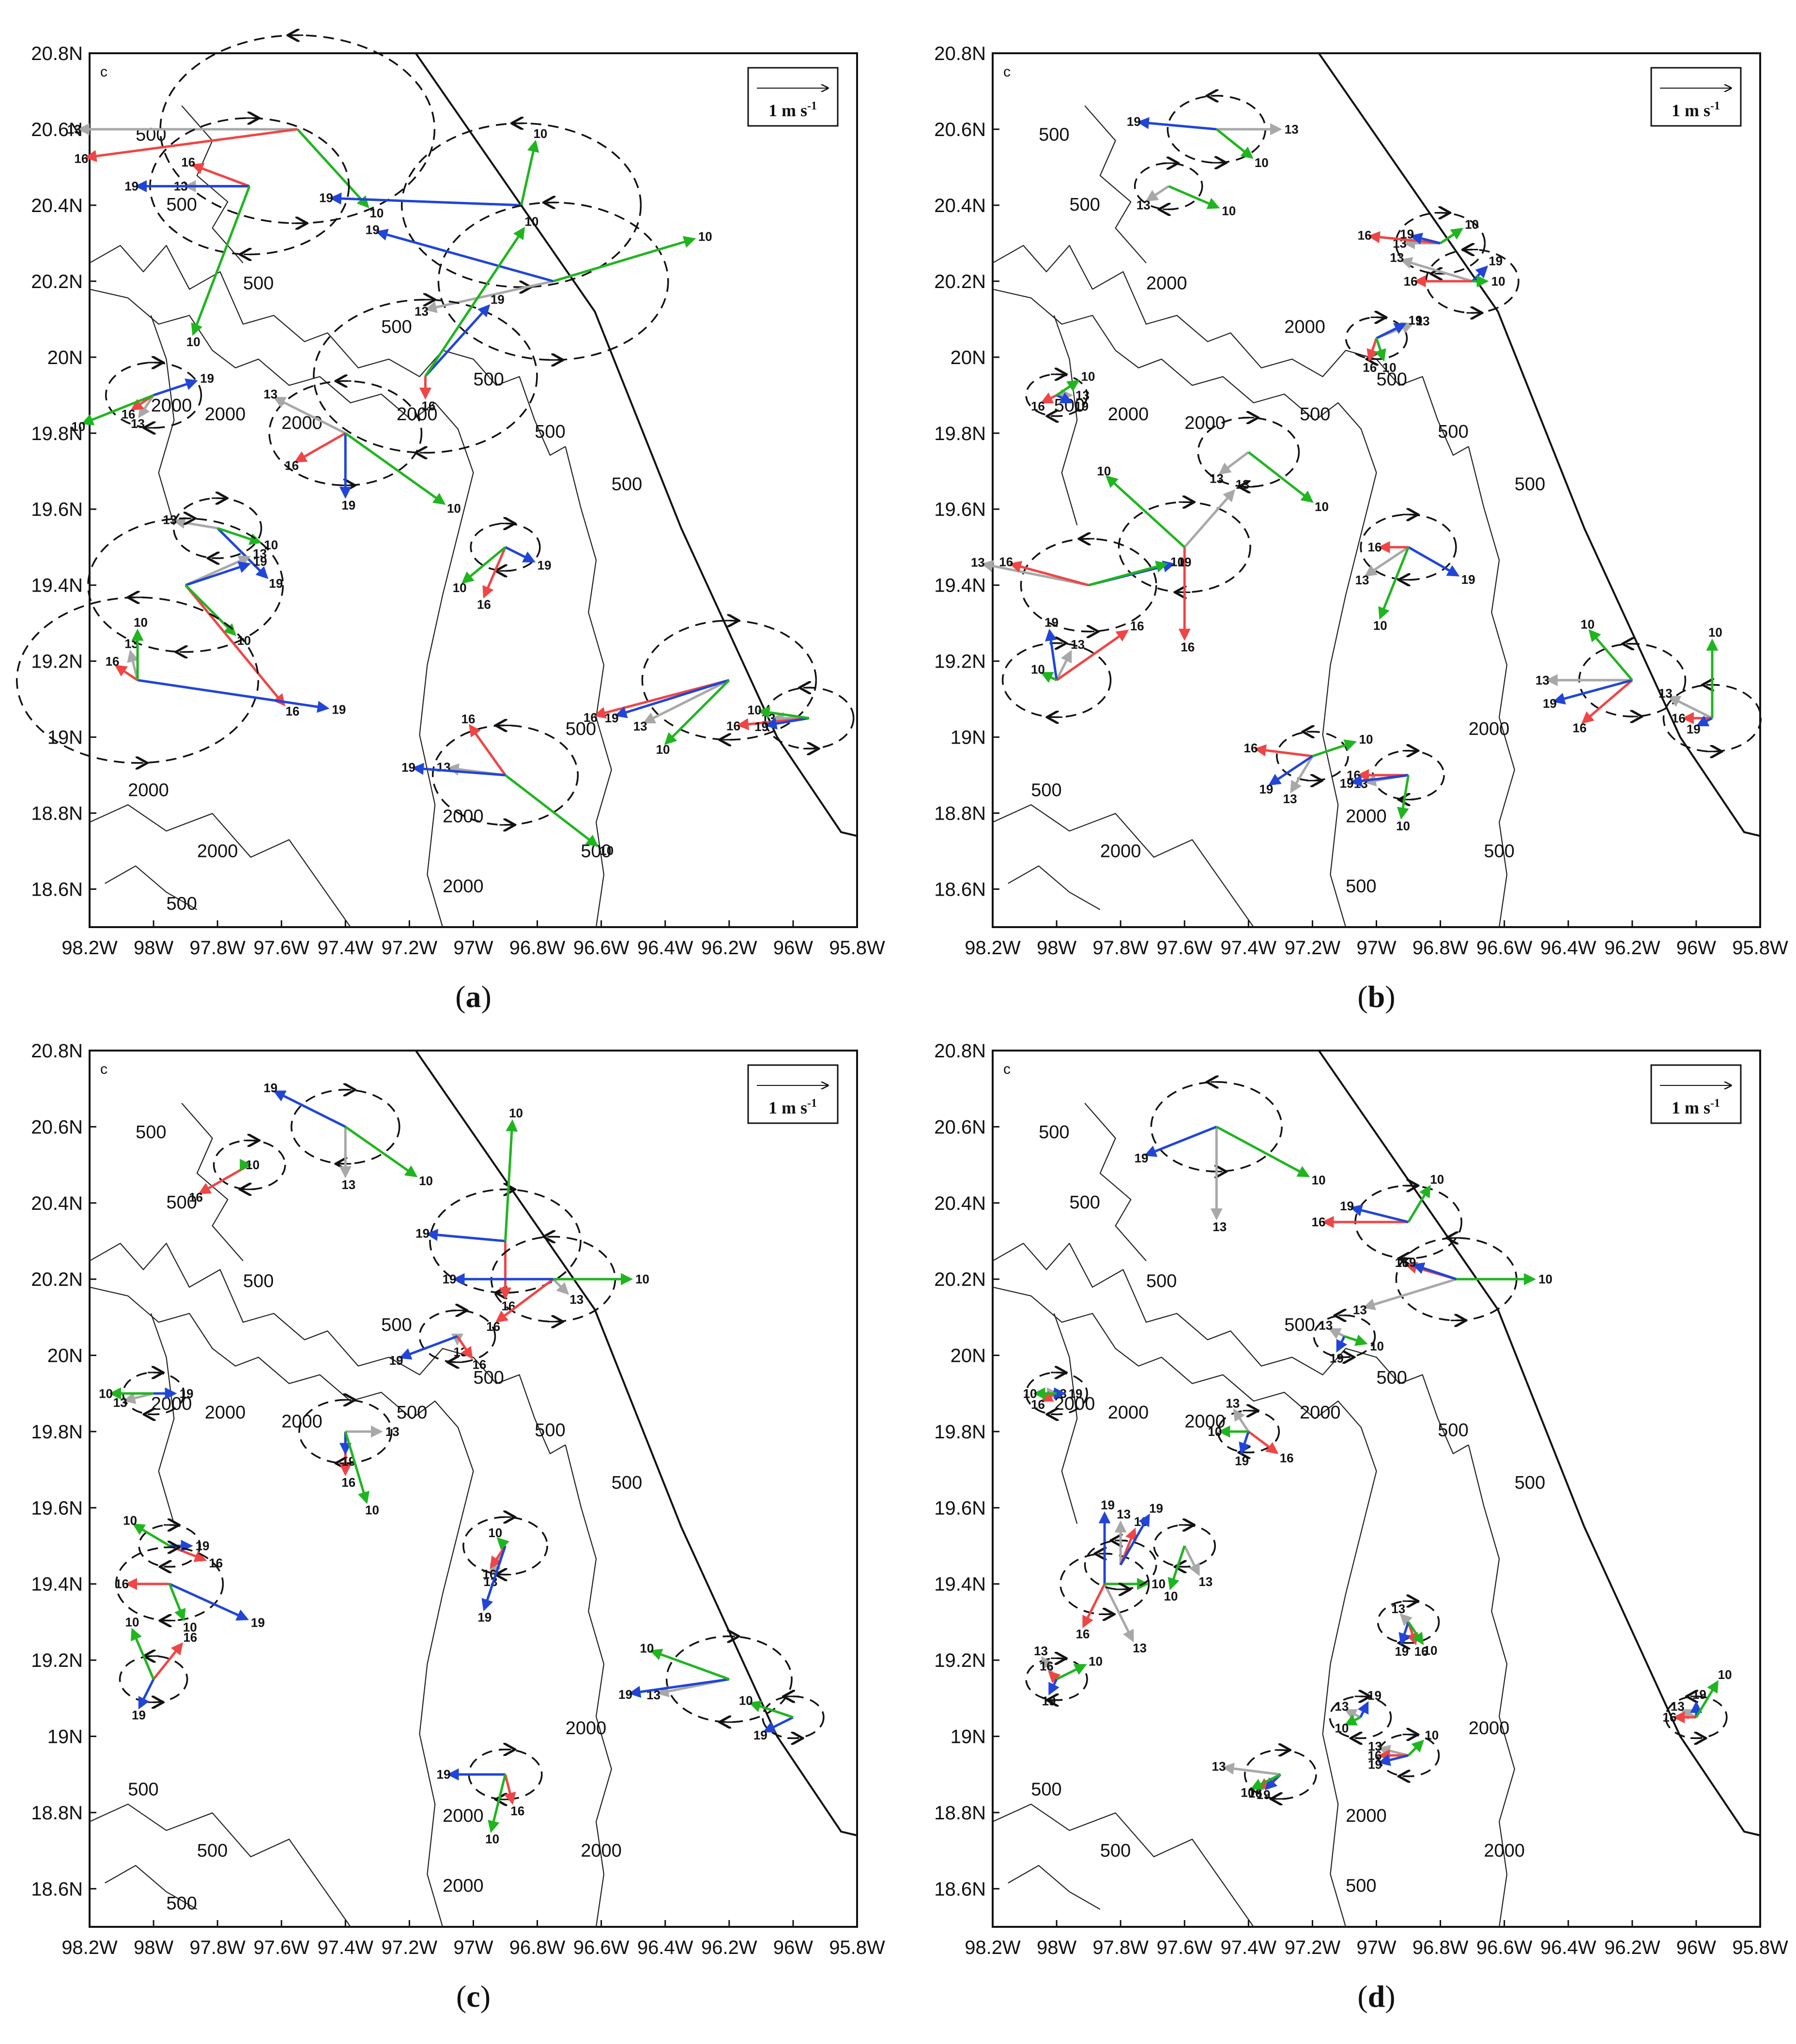  What do you see at coordinates (57, 205) in the screenshot?
I see `y-tick-label: 20.4N` at bounding box center [57, 205].